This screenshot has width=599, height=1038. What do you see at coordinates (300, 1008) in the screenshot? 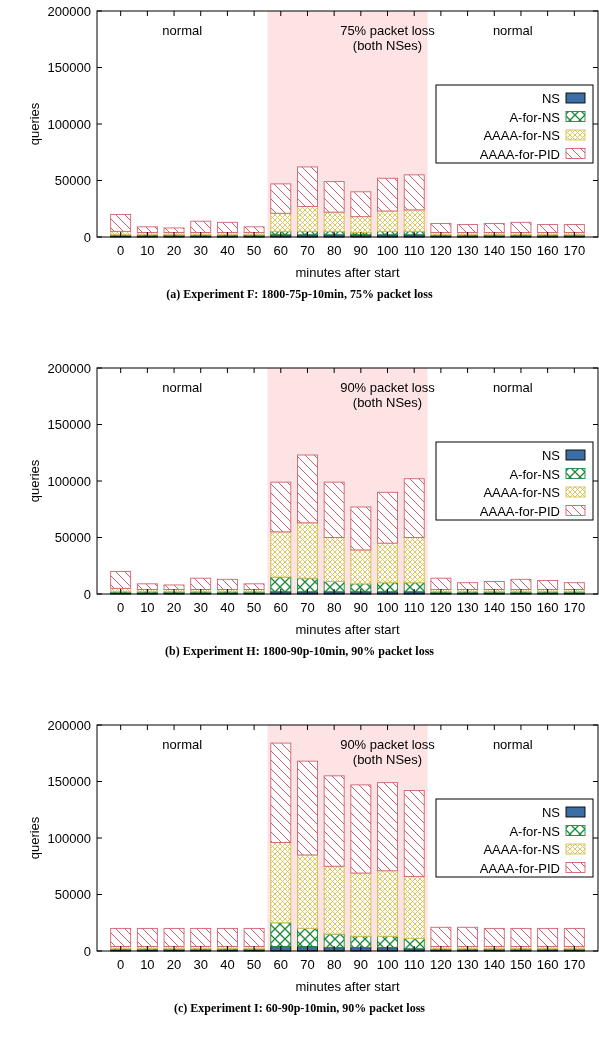
I see `text: (c) Experiment I: 60-90p-10min, 90% packet loss` at bounding box center [300, 1008].